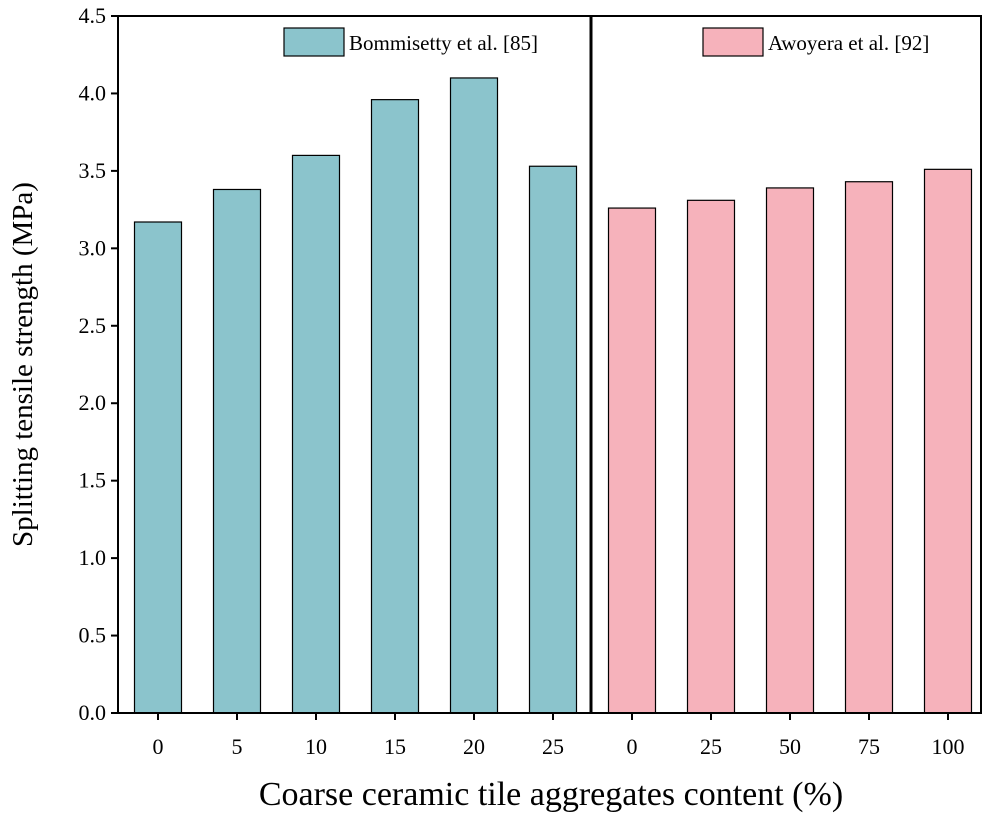 This screenshot has height=818, width=991. I want to click on x-tick-label: 20, so click(474, 746).